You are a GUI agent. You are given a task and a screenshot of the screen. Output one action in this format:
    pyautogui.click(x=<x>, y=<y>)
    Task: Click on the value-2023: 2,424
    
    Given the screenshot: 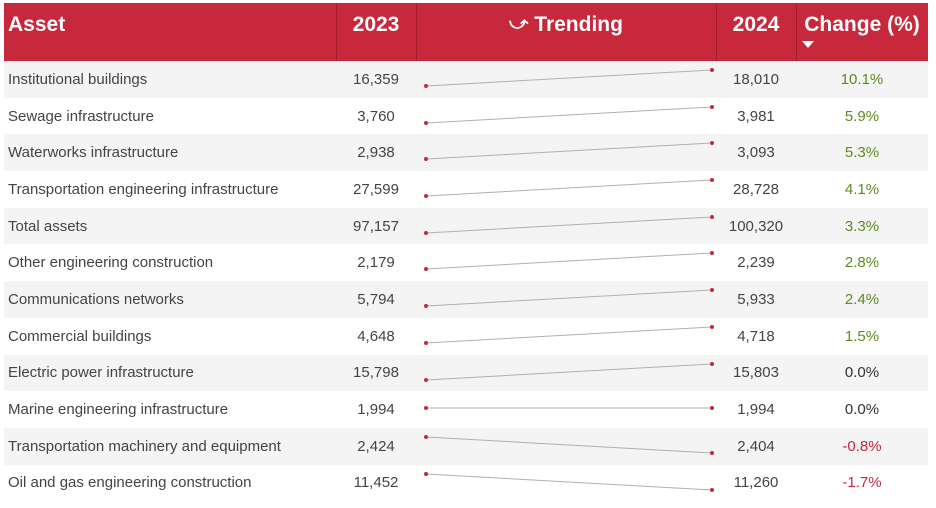 What is the action you would take?
    pyautogui.click(x=376, y=446)
    